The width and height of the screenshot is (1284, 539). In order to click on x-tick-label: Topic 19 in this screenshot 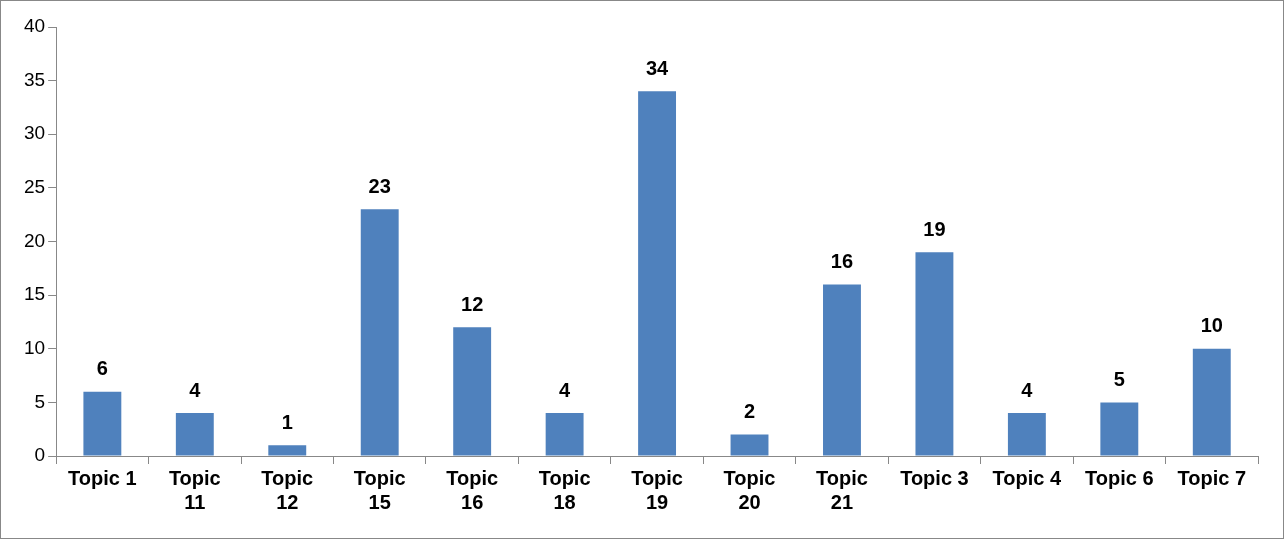, I will do `click(657, 489)`.